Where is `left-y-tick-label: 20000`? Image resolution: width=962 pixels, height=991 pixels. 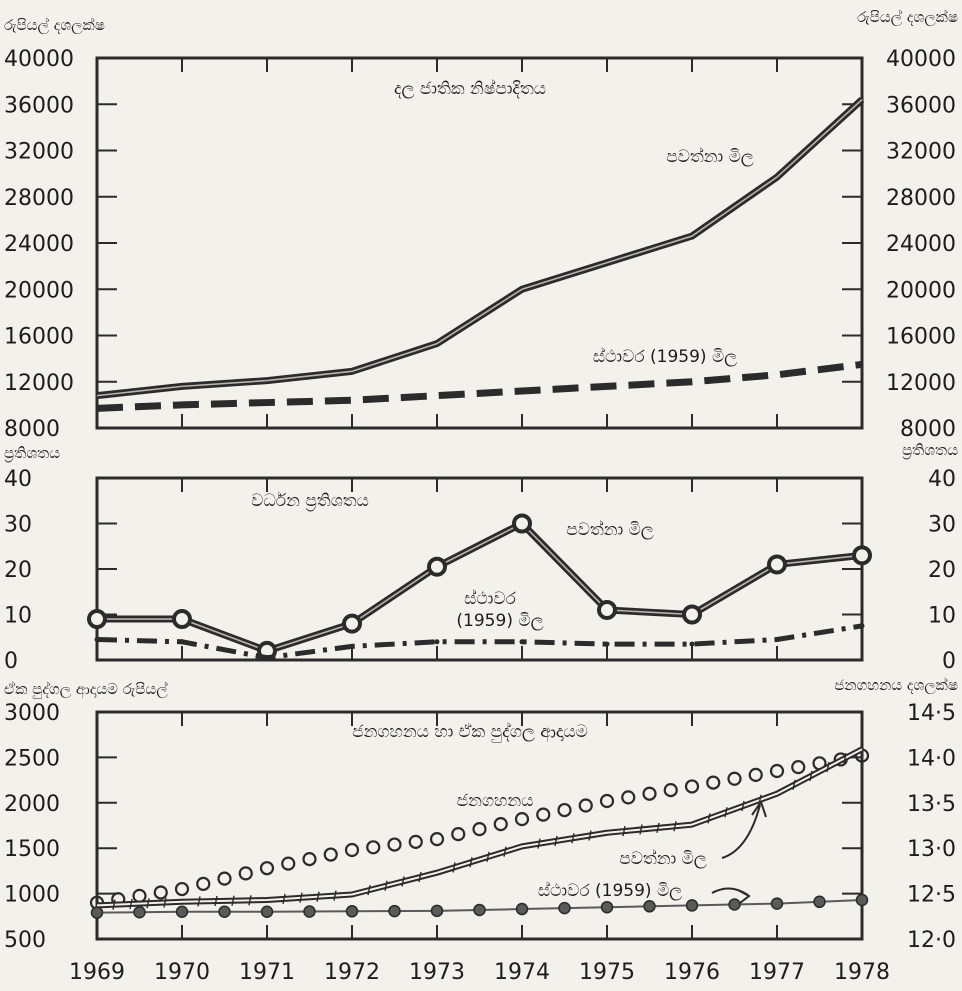 left-y-tick-label: 20000 is located at coordinates (39, 290).